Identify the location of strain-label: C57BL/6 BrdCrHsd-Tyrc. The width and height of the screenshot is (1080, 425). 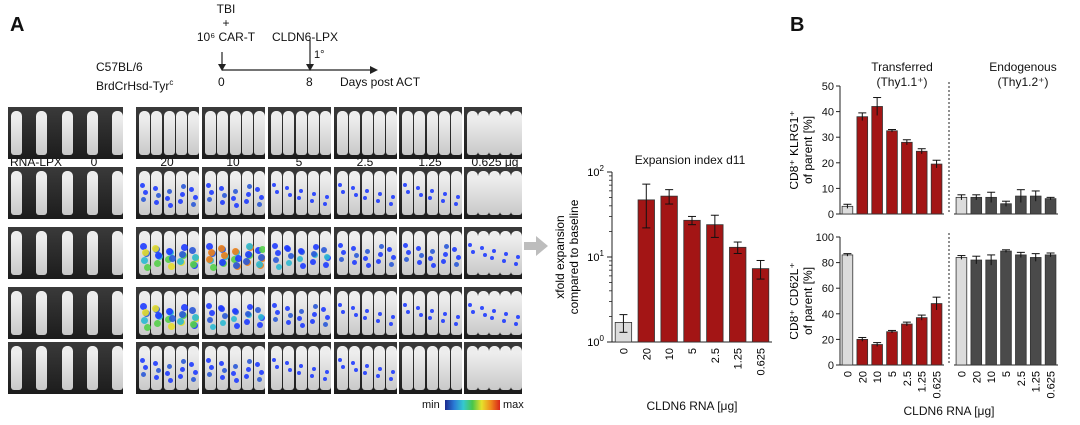
(134, 77).